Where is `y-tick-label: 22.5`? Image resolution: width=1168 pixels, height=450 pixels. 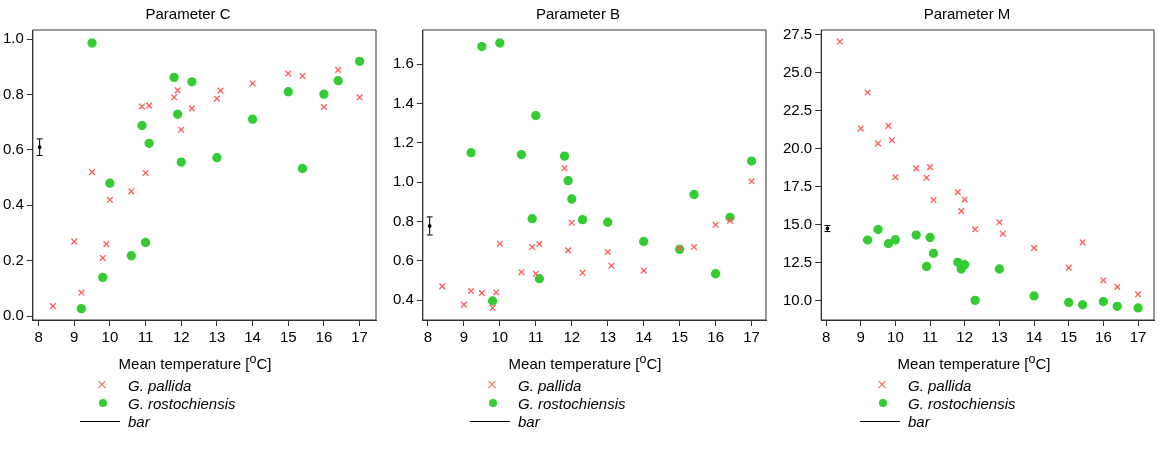
y-tick-label: 22.5 is located at coordinates (797, 109).